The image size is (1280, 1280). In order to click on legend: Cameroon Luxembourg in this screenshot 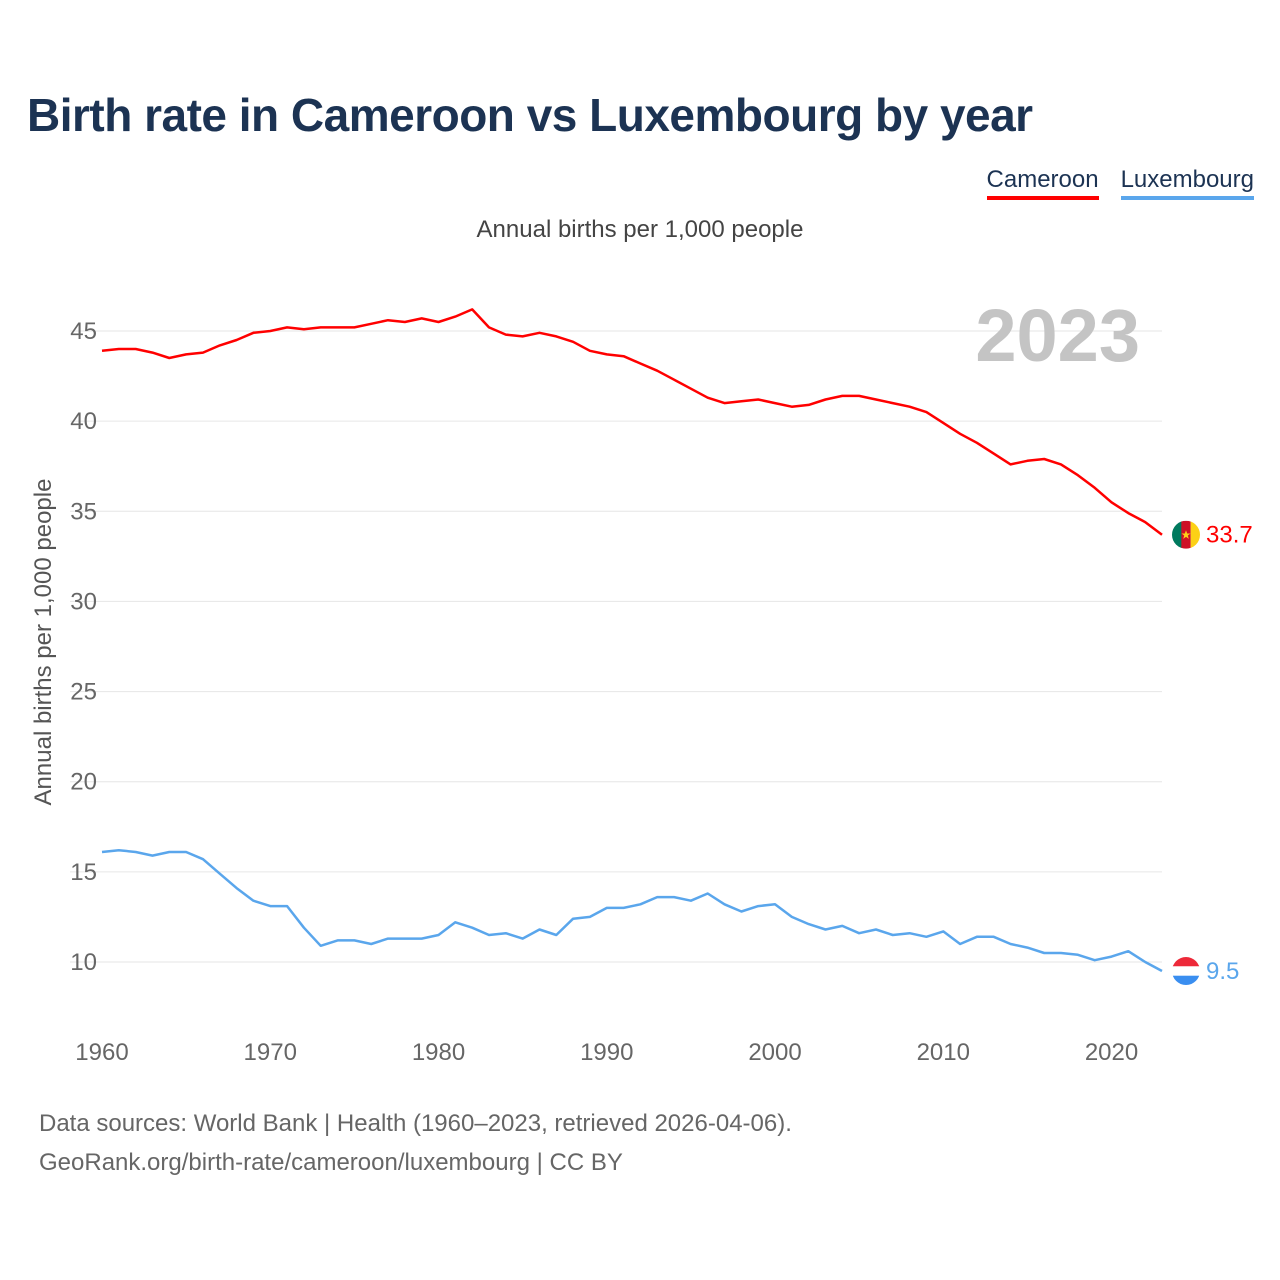, I will do `click(1120, 183)`.